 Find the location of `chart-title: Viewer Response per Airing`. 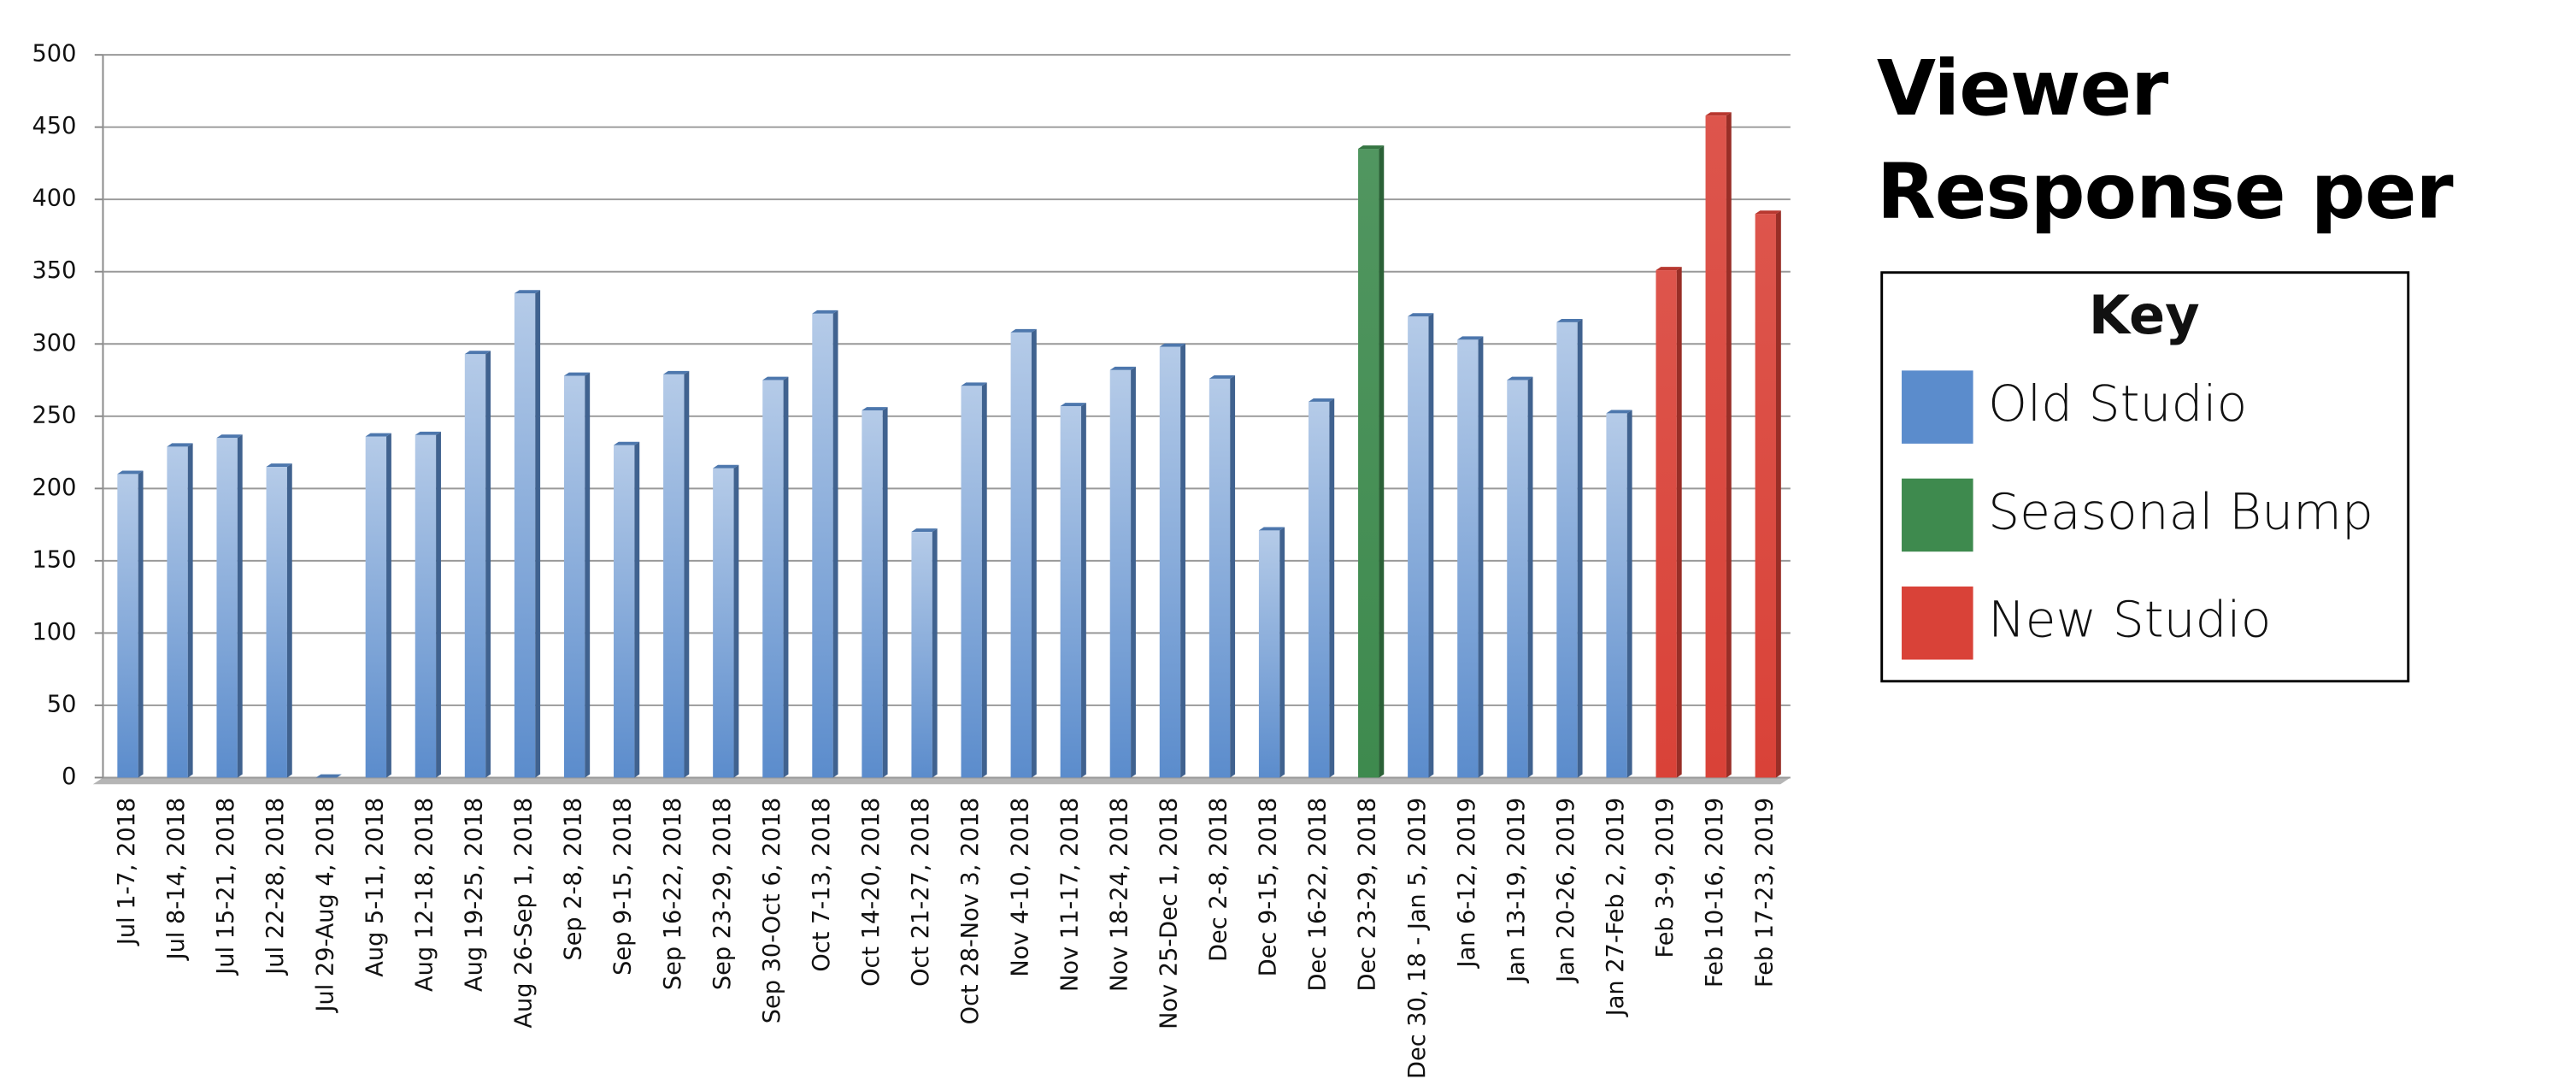

chart-title: Viewer Response per Airing is located at coordinates (2165, 152).